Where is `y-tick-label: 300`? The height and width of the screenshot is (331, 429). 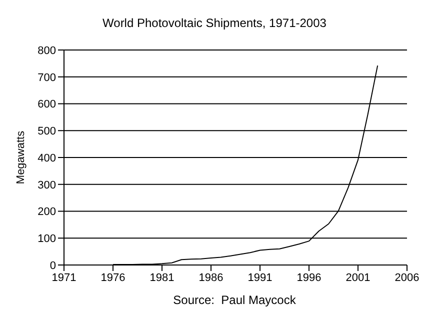 y-tick-label: 300 is located at coordinates (47, 185).